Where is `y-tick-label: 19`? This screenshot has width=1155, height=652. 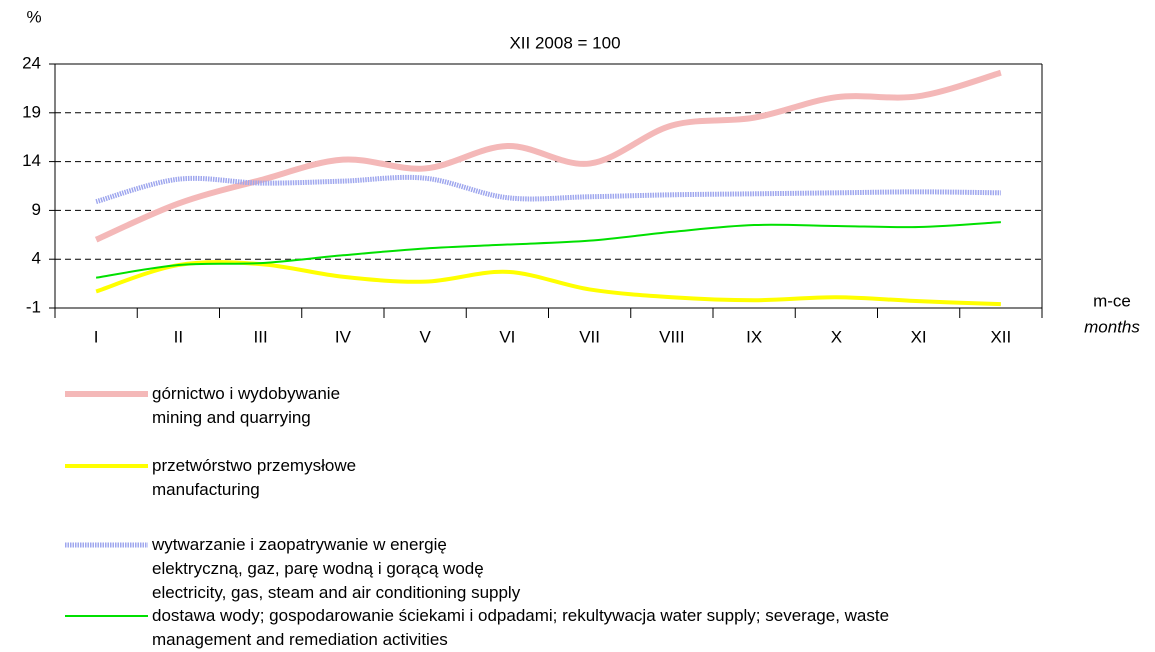
y-tick-label: 19 is located at coordinates (31, 111).